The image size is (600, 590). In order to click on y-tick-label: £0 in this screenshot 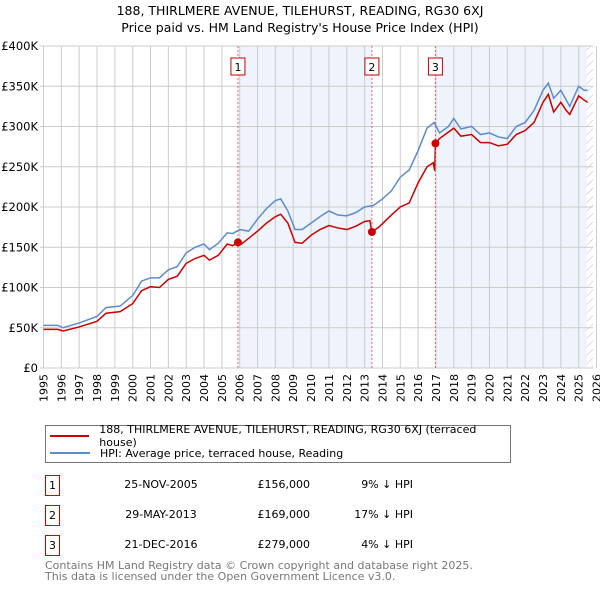, I will do `click(30, 368)`.